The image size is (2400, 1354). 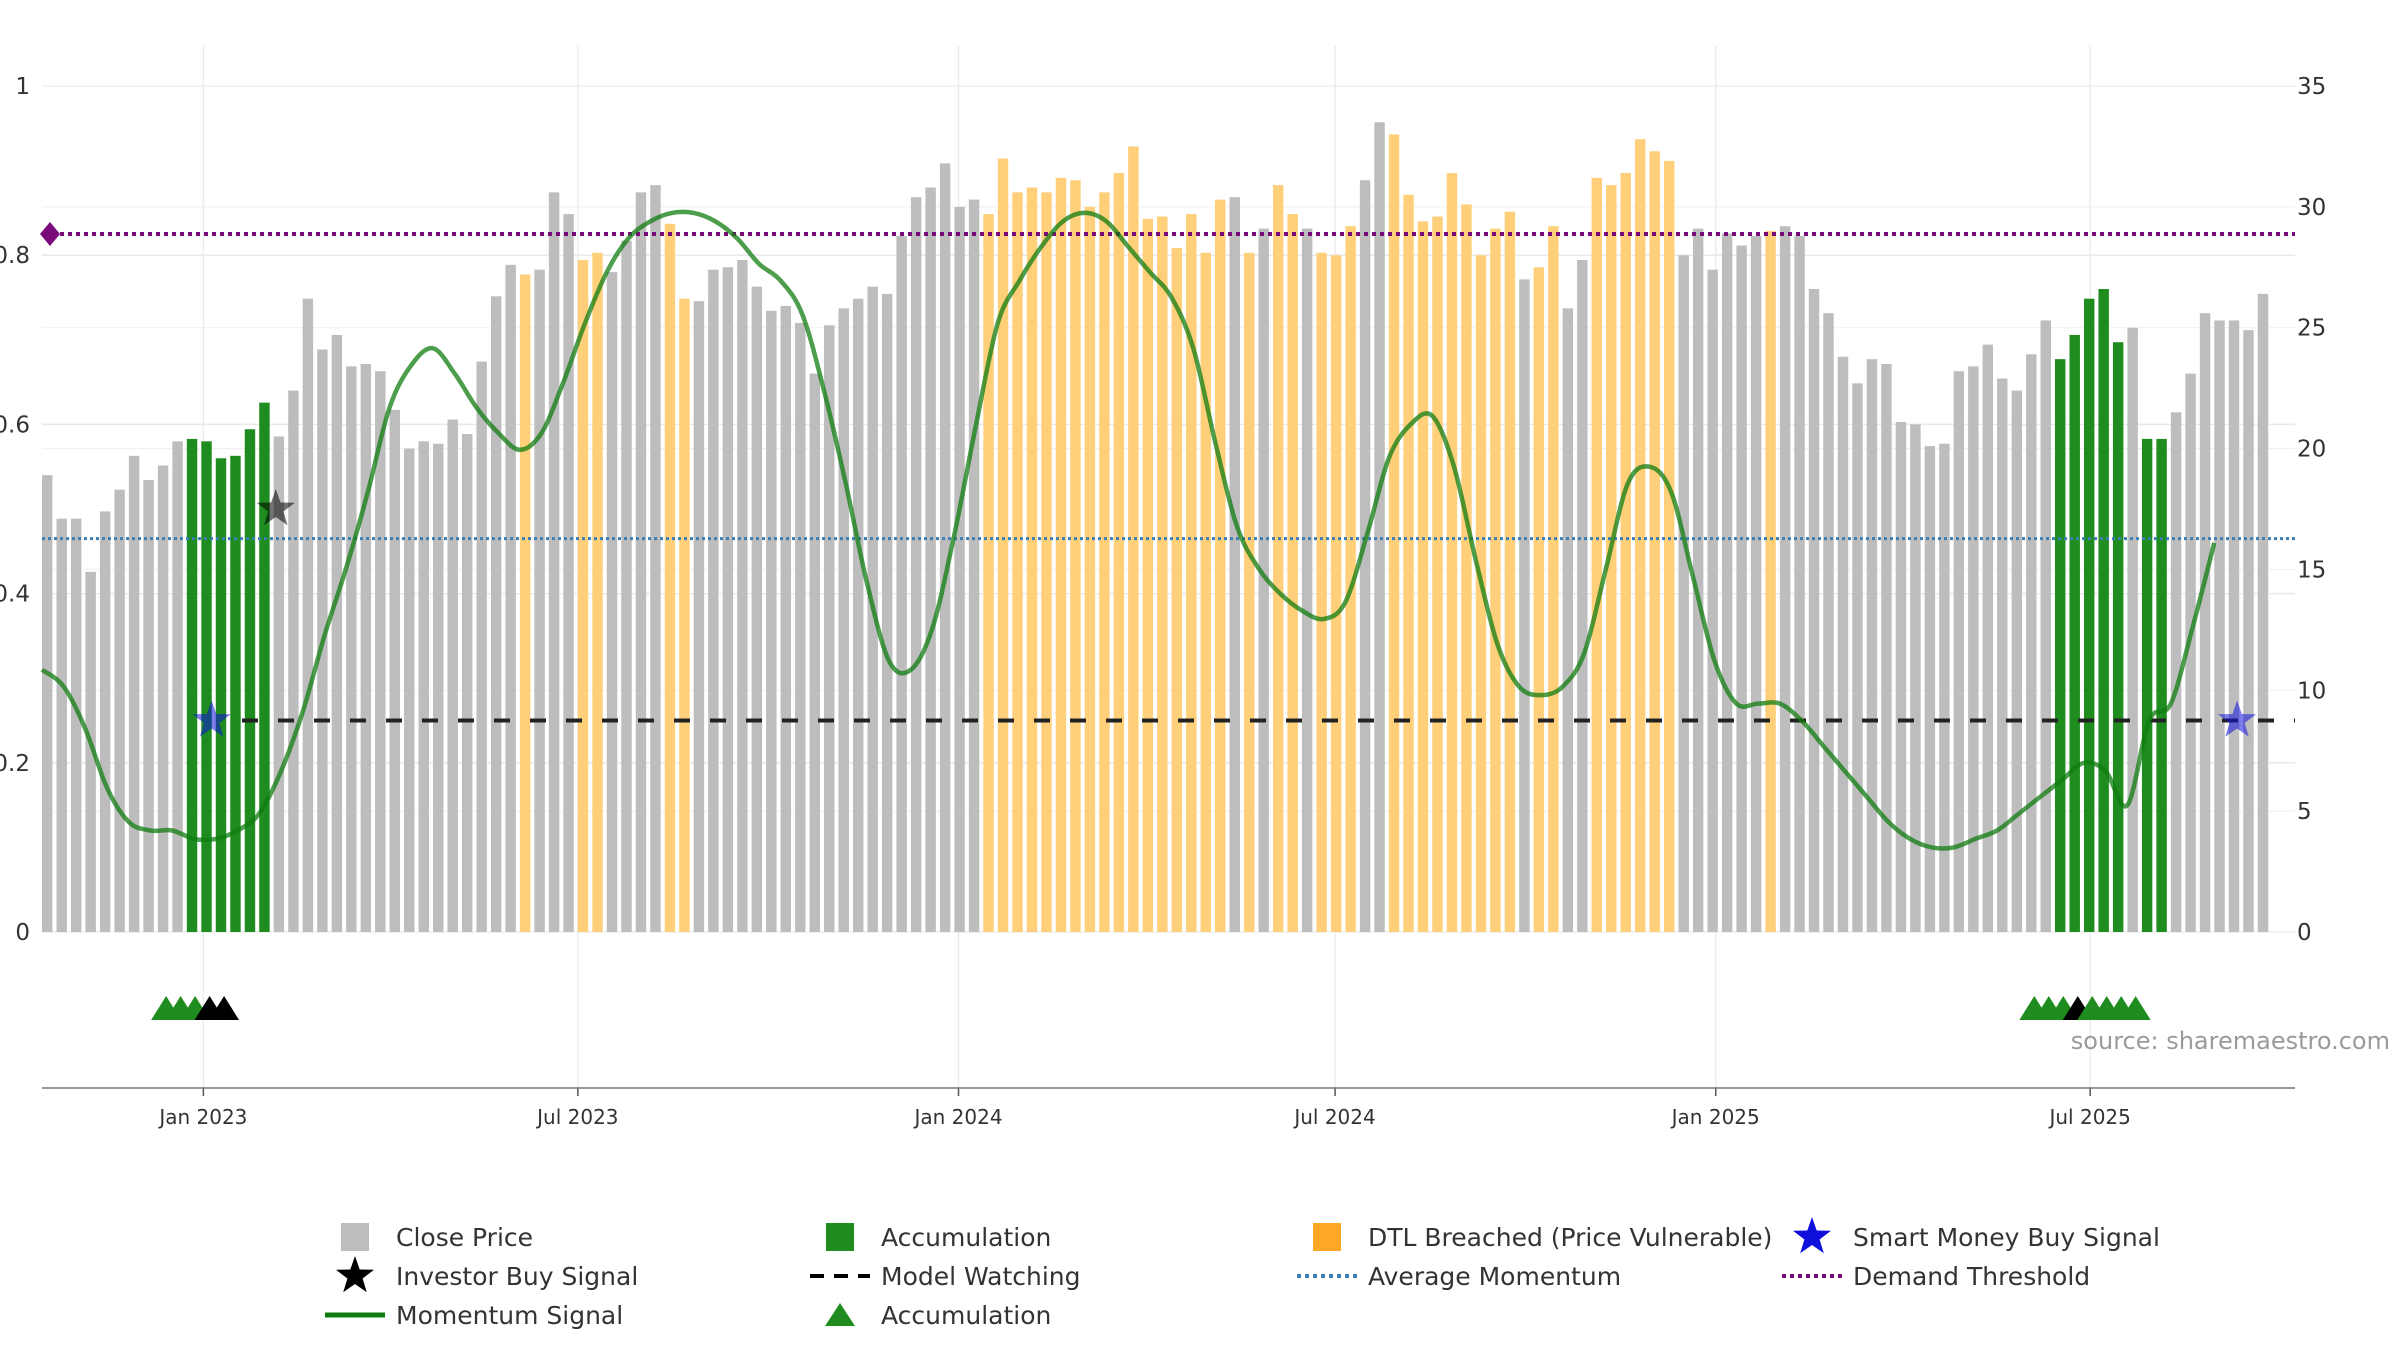 I want to click on source-text: source: sharemaestro.com, so click(x=2230, y=1041).